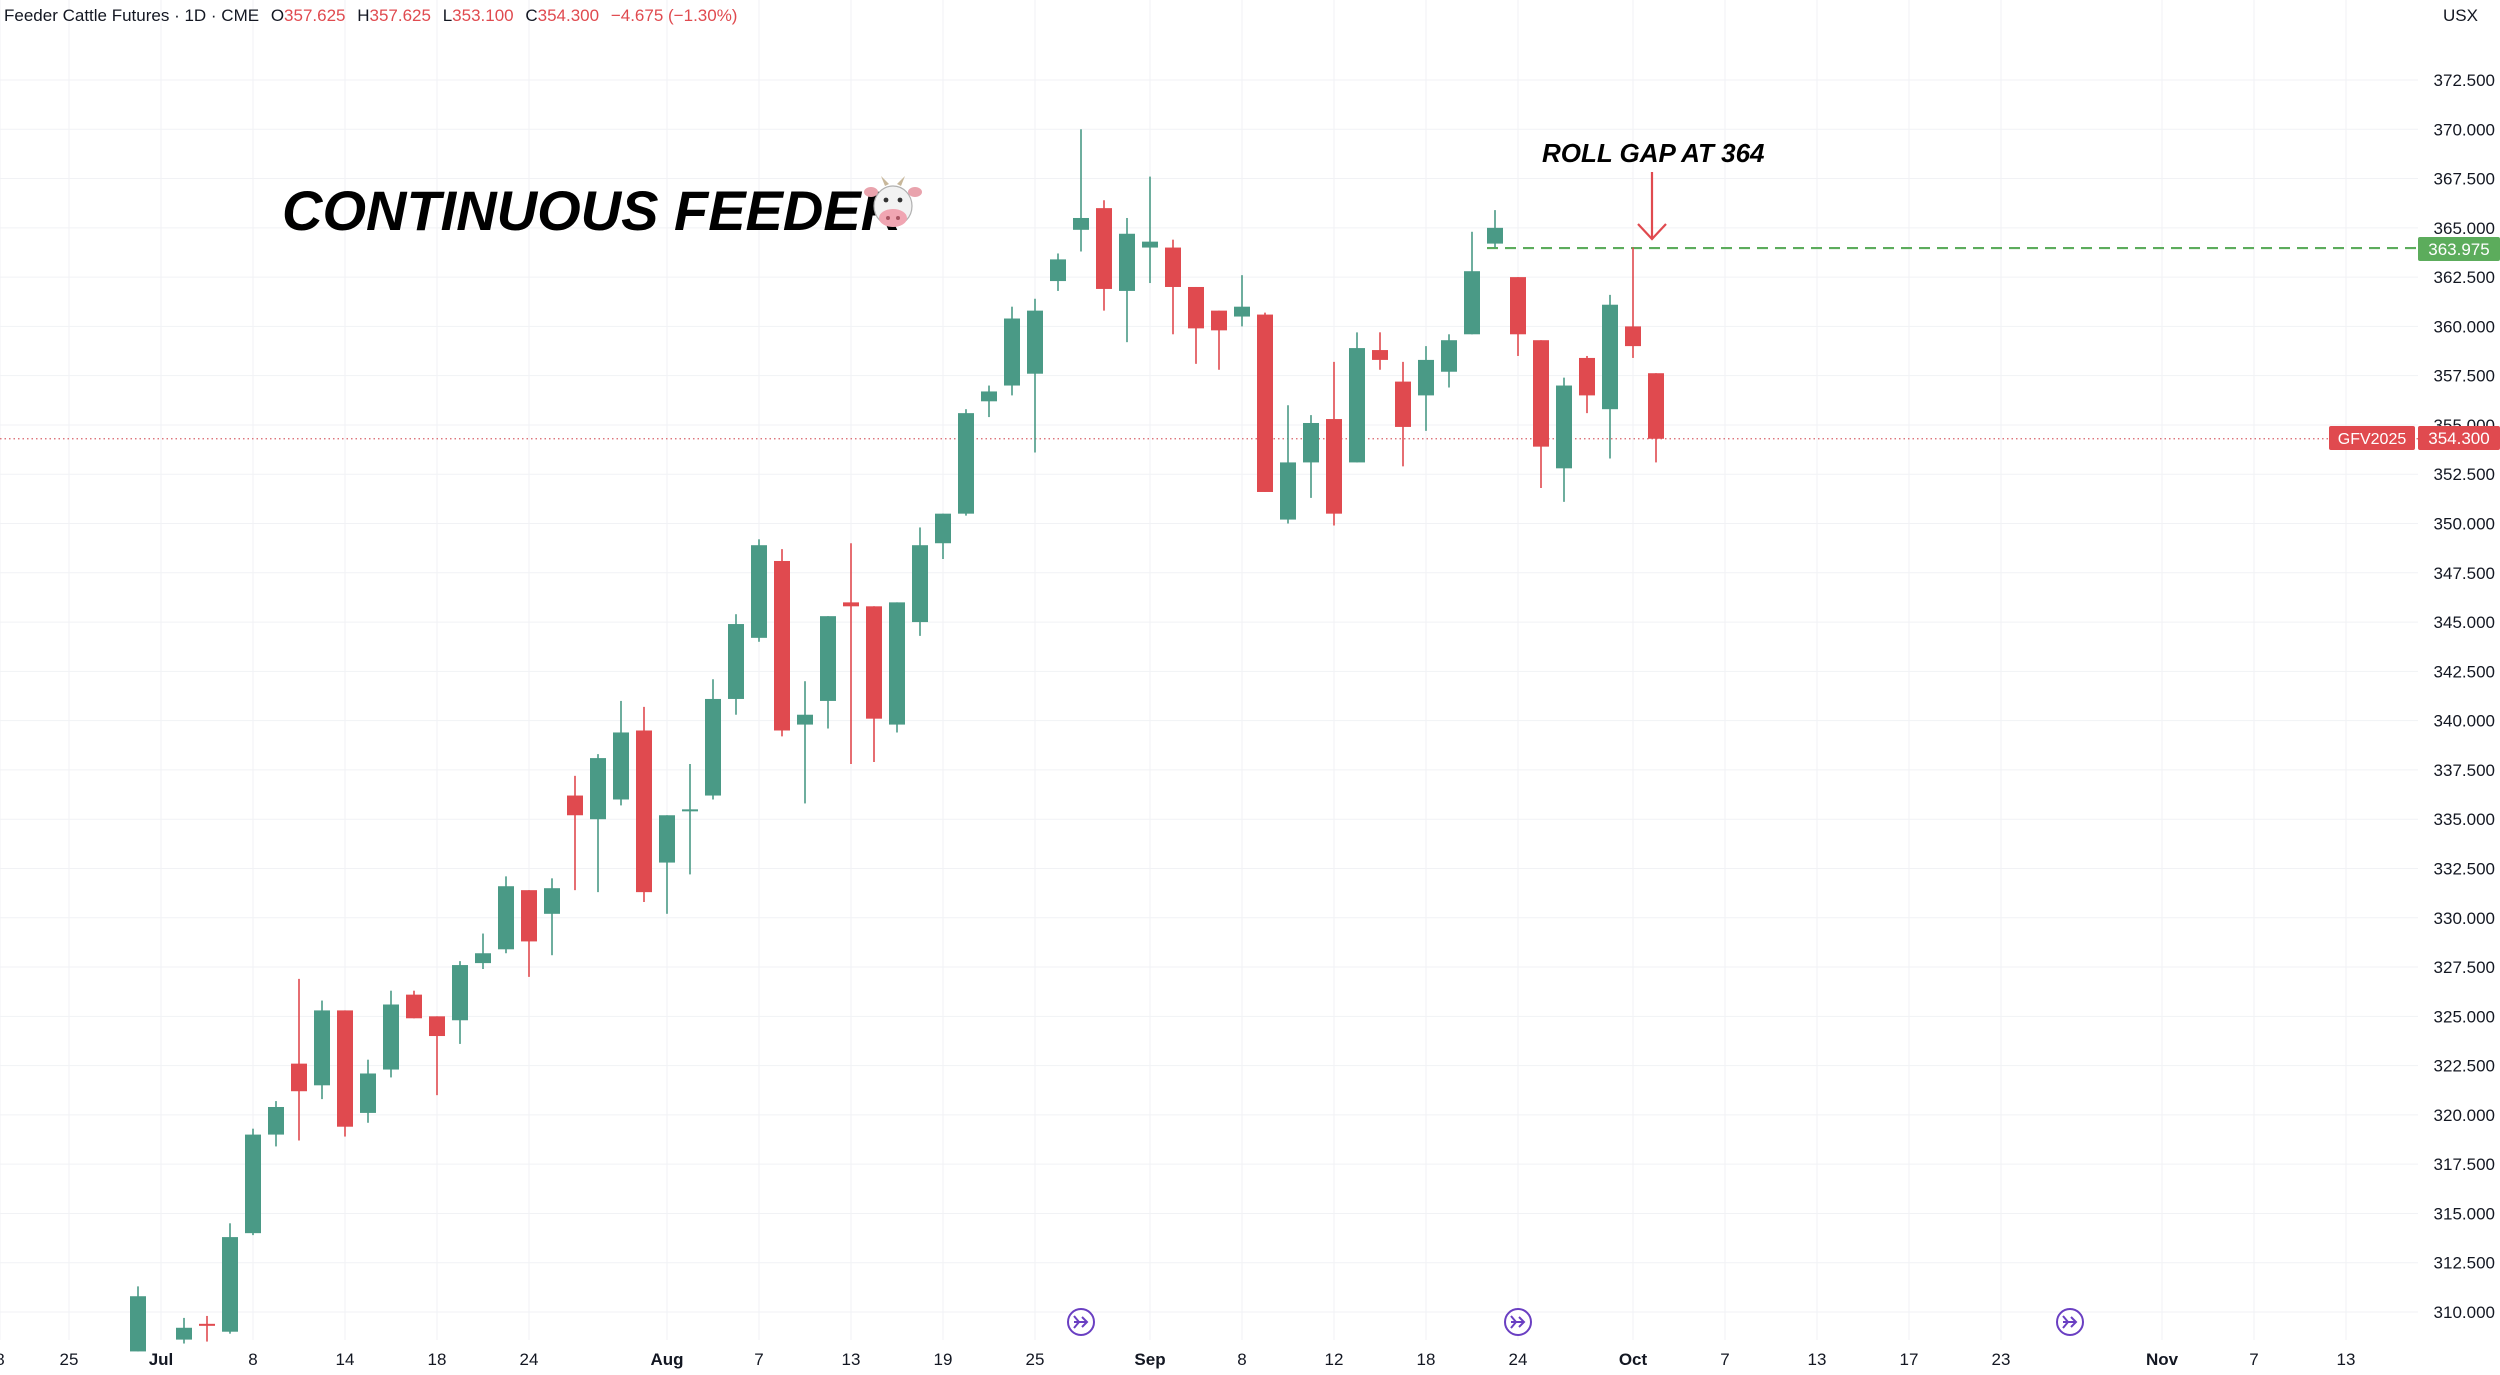 The height and width of the screenshot is (1375, 2500). Describe the element at coordinates (400, 15) in the screenshot. I see `high-value: 357.625` at that location.